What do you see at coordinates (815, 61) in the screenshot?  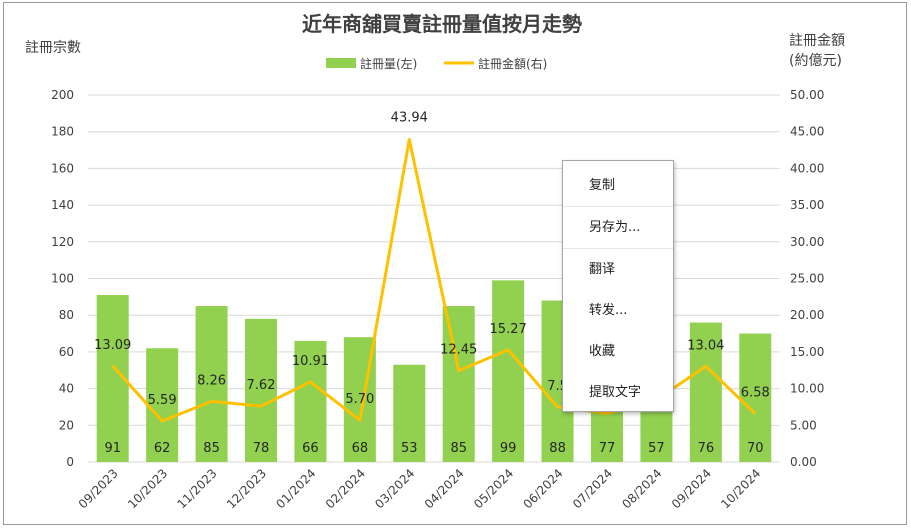 I see `right-axis-title-line2: (約億元)` at bounding box center [815, 61].